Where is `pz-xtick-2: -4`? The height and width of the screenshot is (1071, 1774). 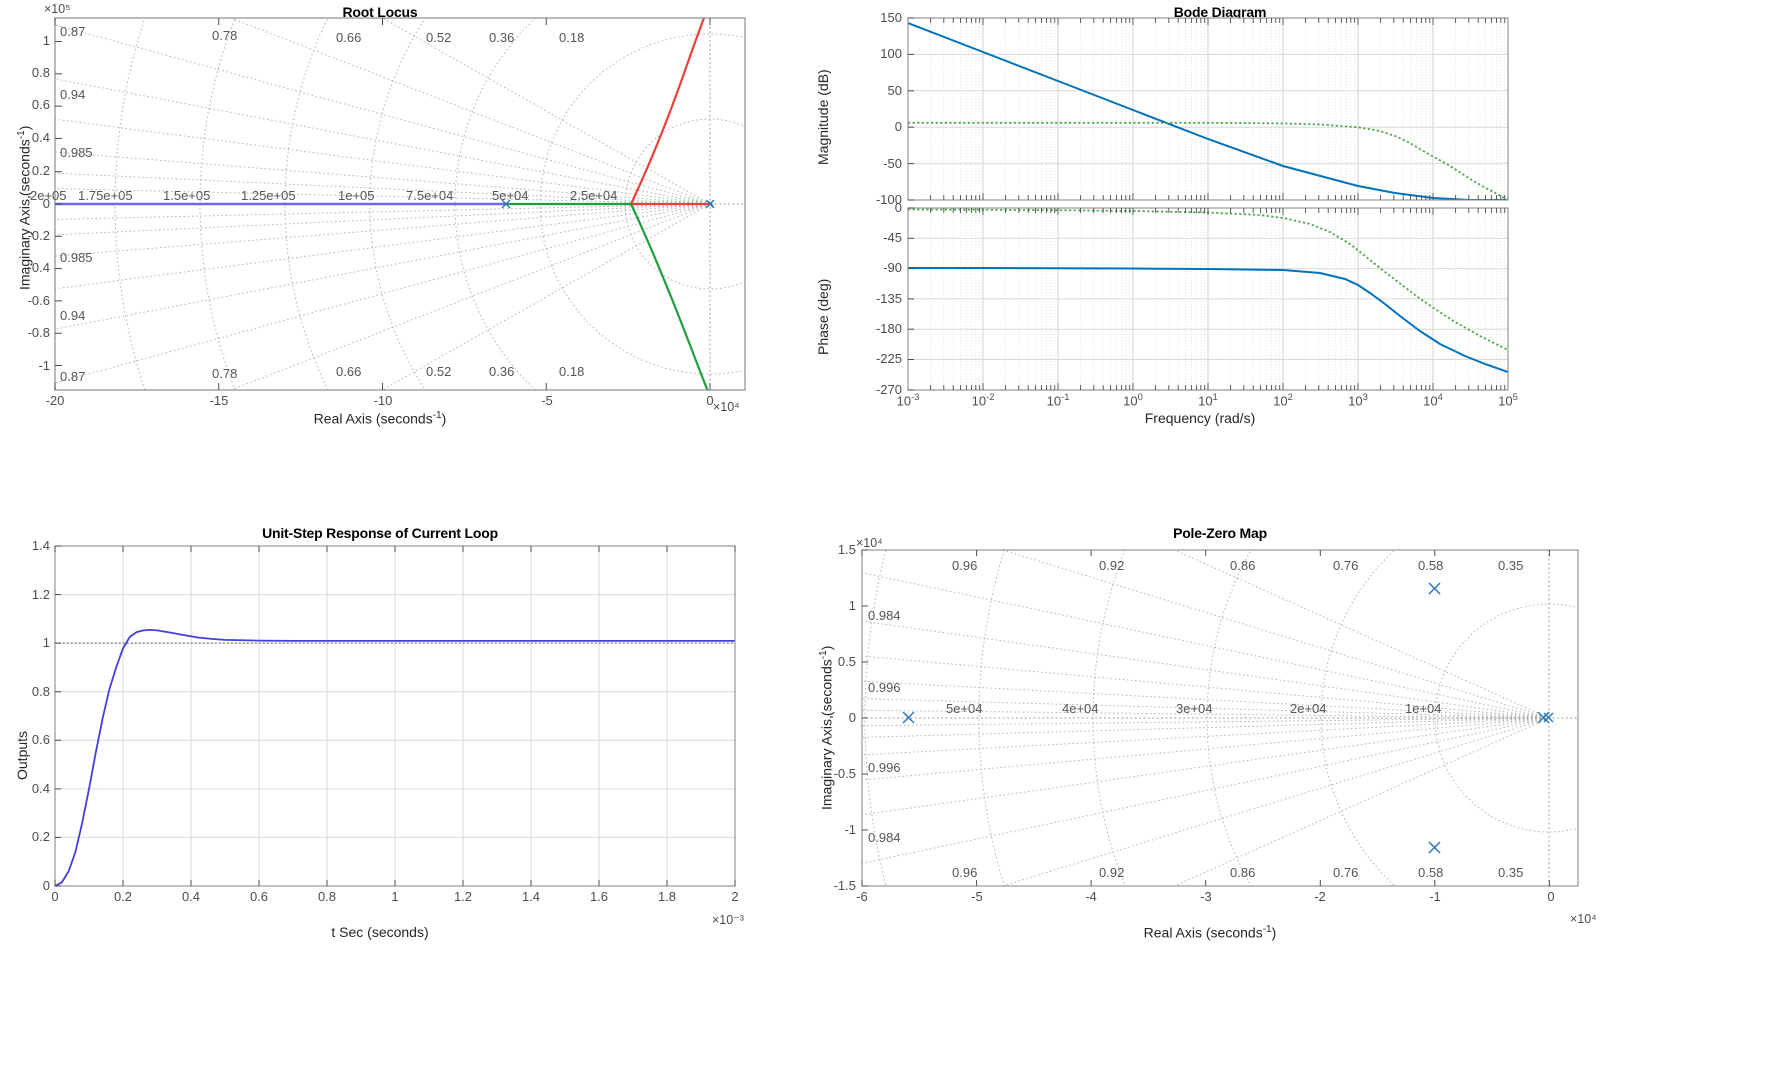 pz-xtick-2: -4 is located at coordinates (1091, 896).